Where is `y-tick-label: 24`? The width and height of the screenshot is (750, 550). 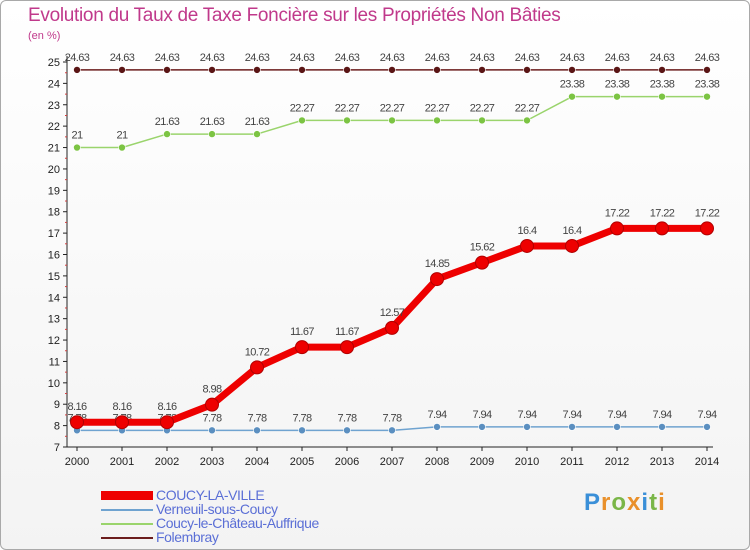 y-tick-label: 24 is located at coordinates (54, 84).